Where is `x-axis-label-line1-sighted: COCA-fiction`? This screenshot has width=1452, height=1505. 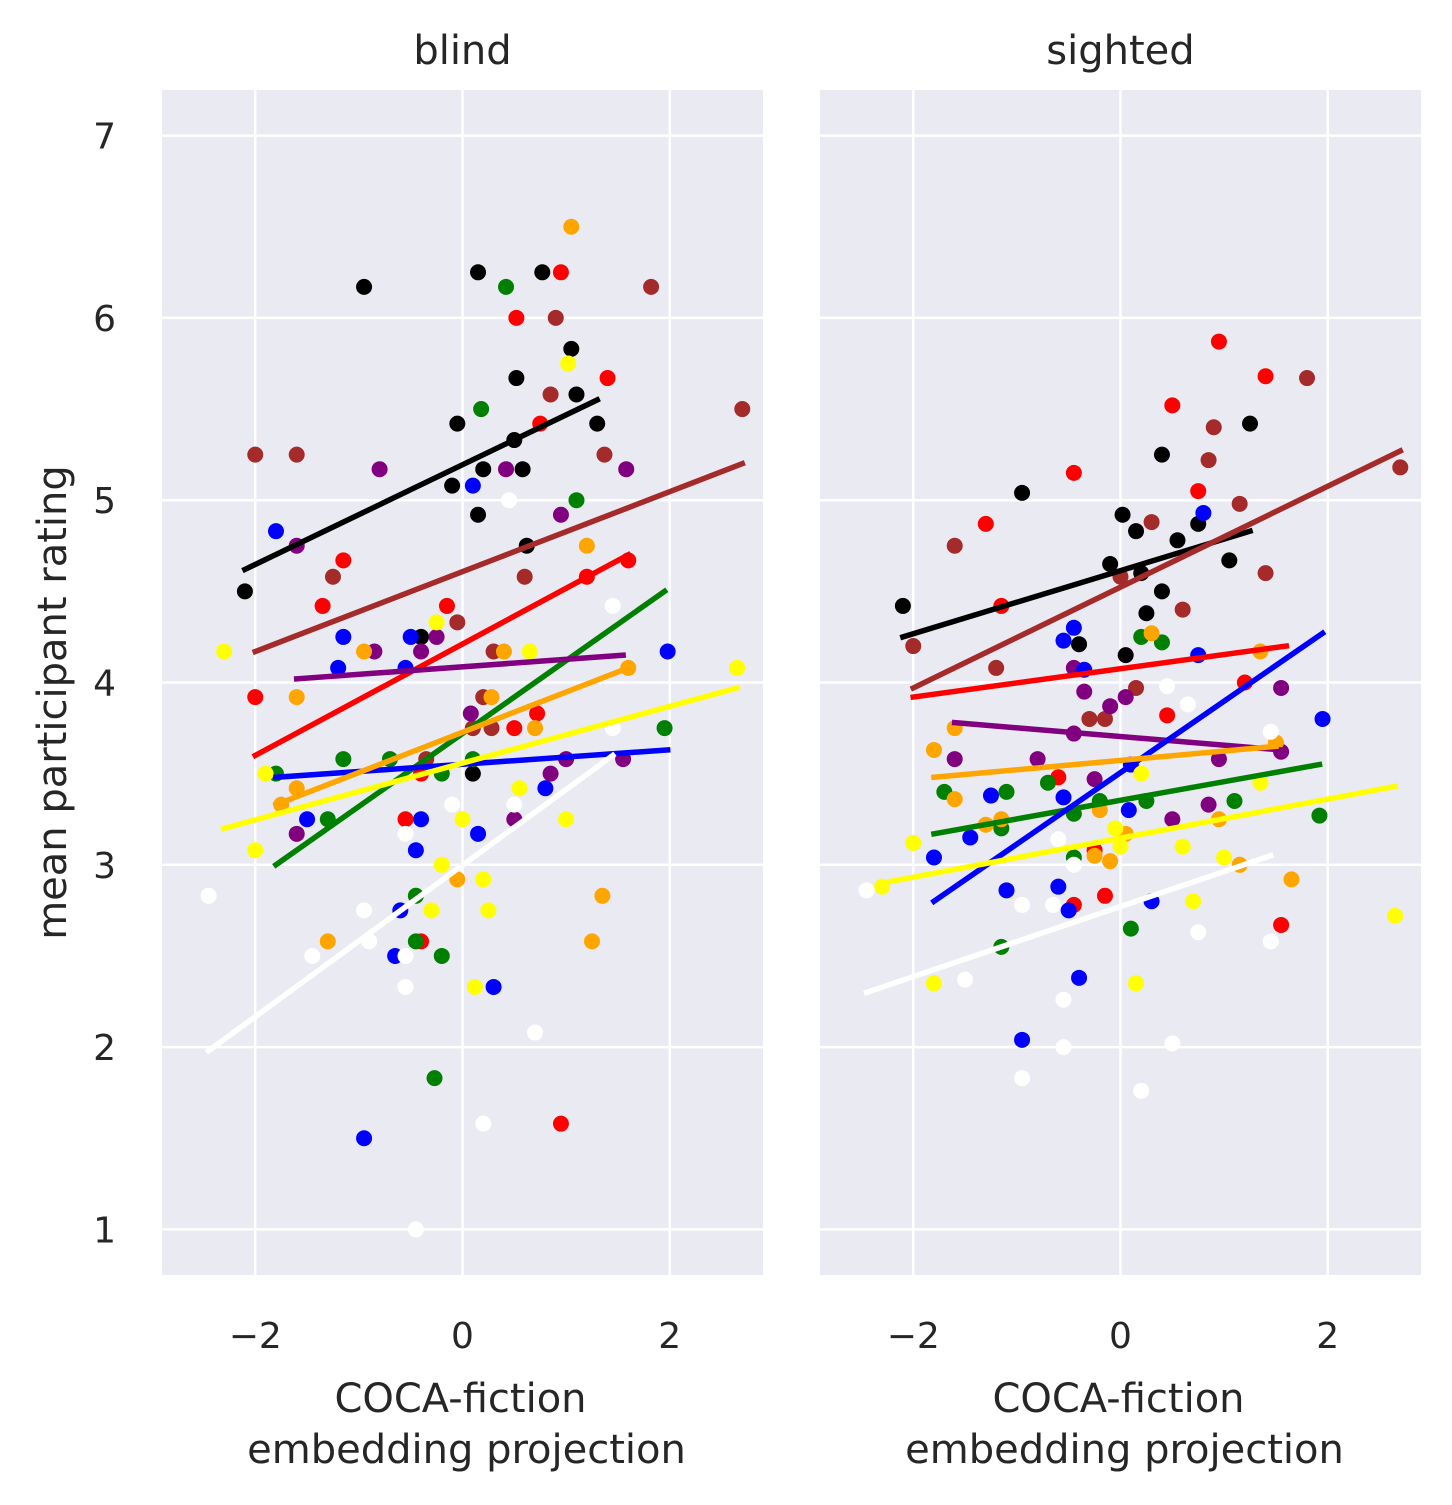
x-axis-label-line1-sighted: COCA-fiction is located at coordinates (1118, 1399).